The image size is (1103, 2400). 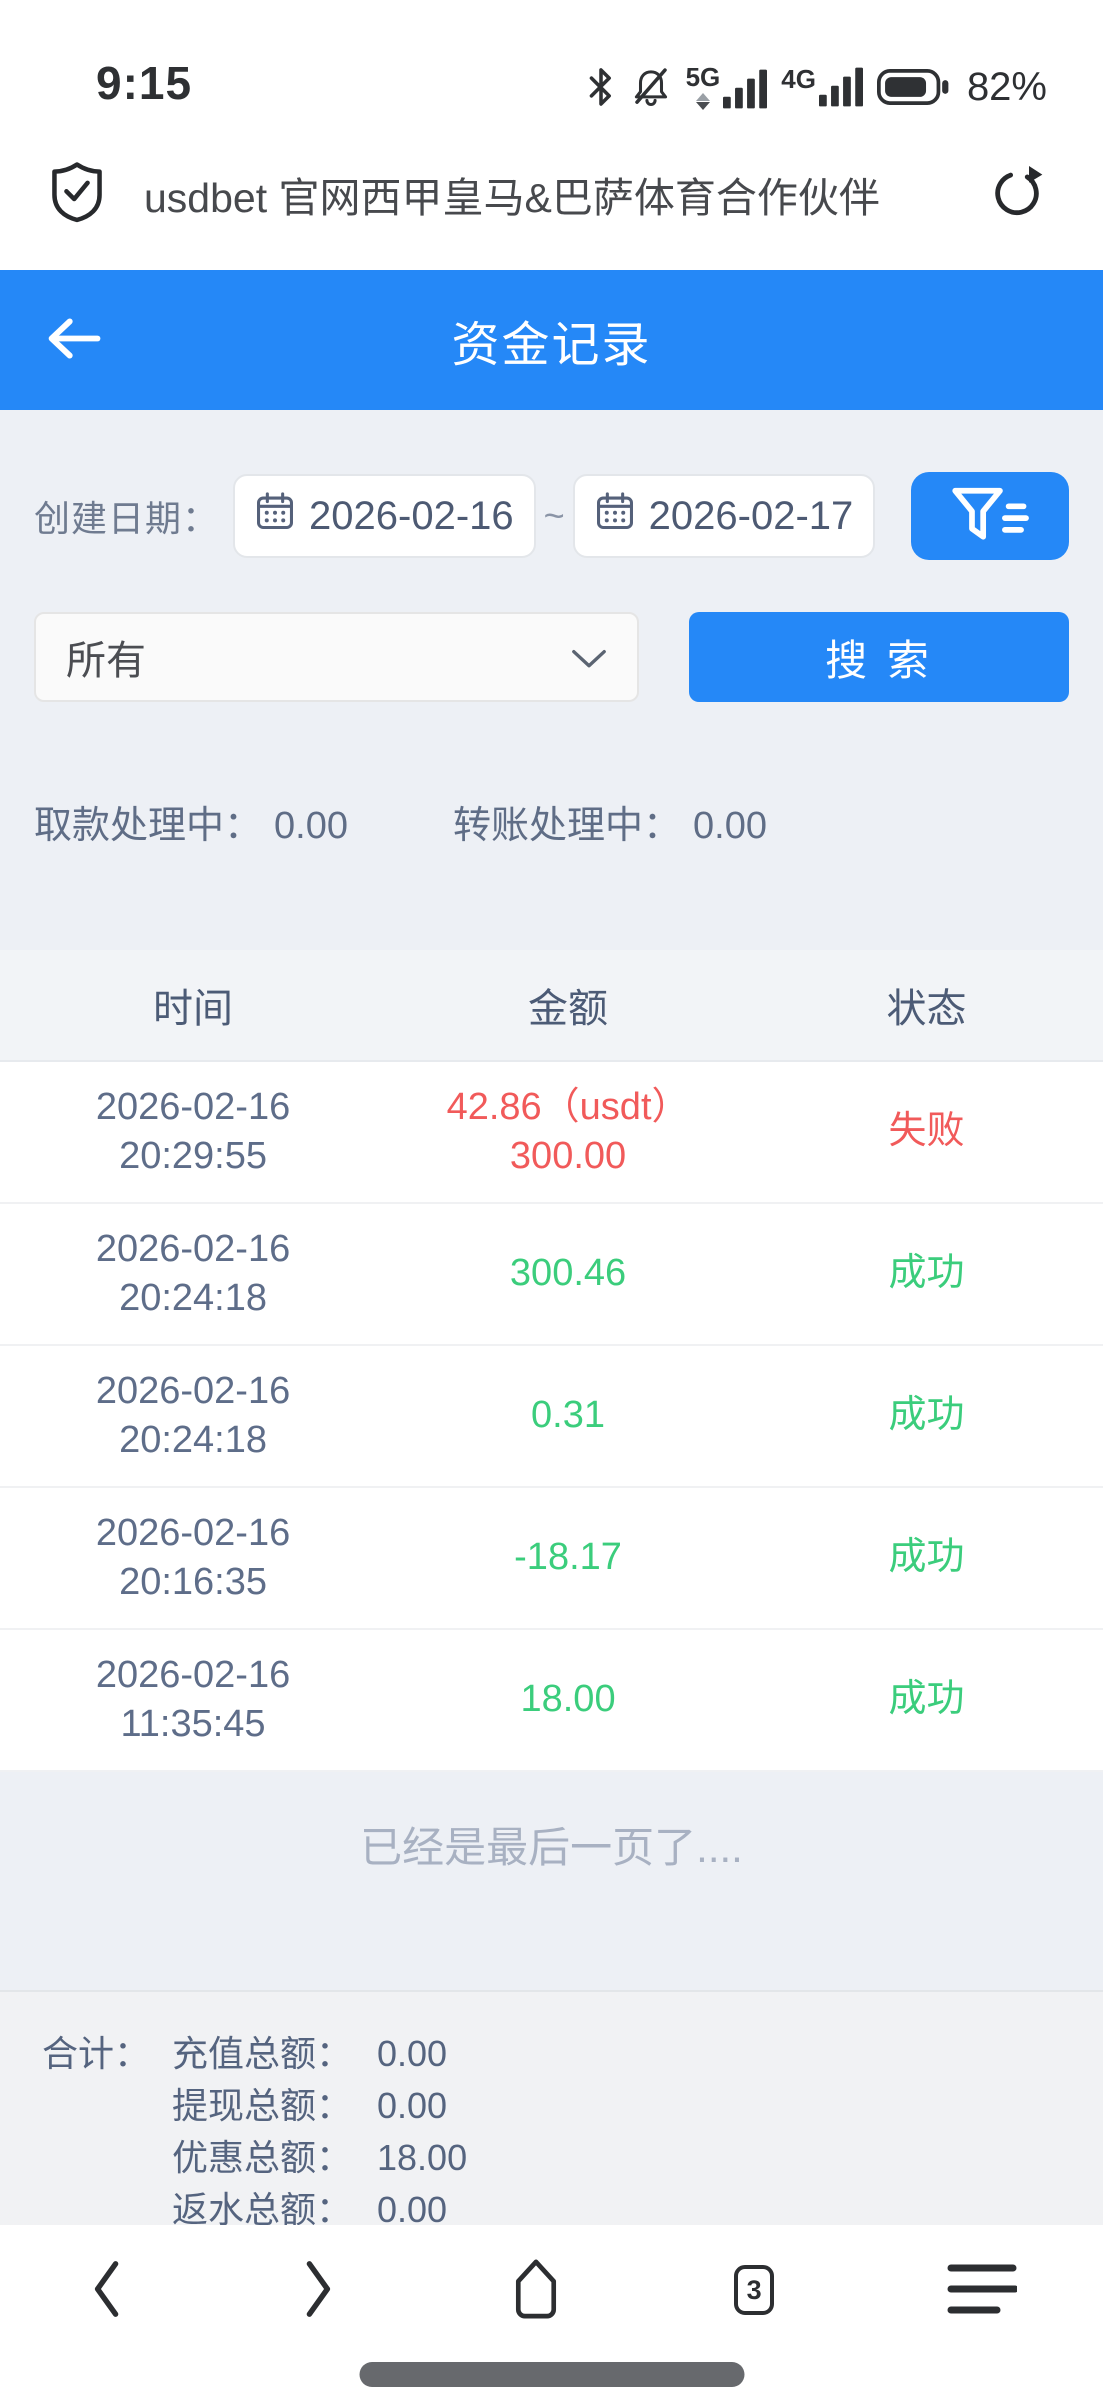 I want to click on nav-menu-button, so click(x=983, y=2290).